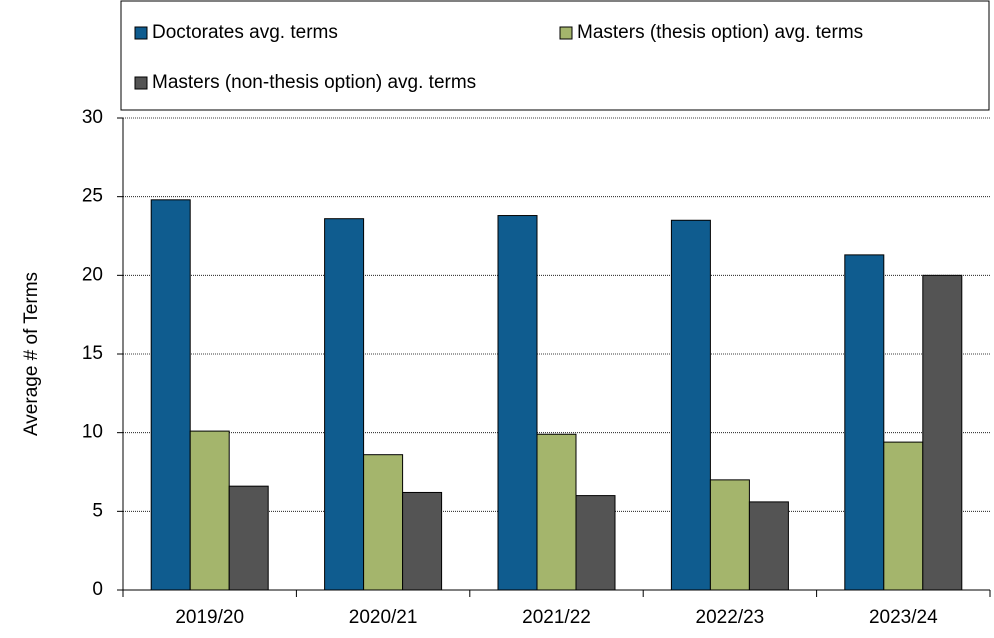  Describe the element at coordinates (730, 617) in the screenshot. I see `x-tick-label: 2022/23` at that location.